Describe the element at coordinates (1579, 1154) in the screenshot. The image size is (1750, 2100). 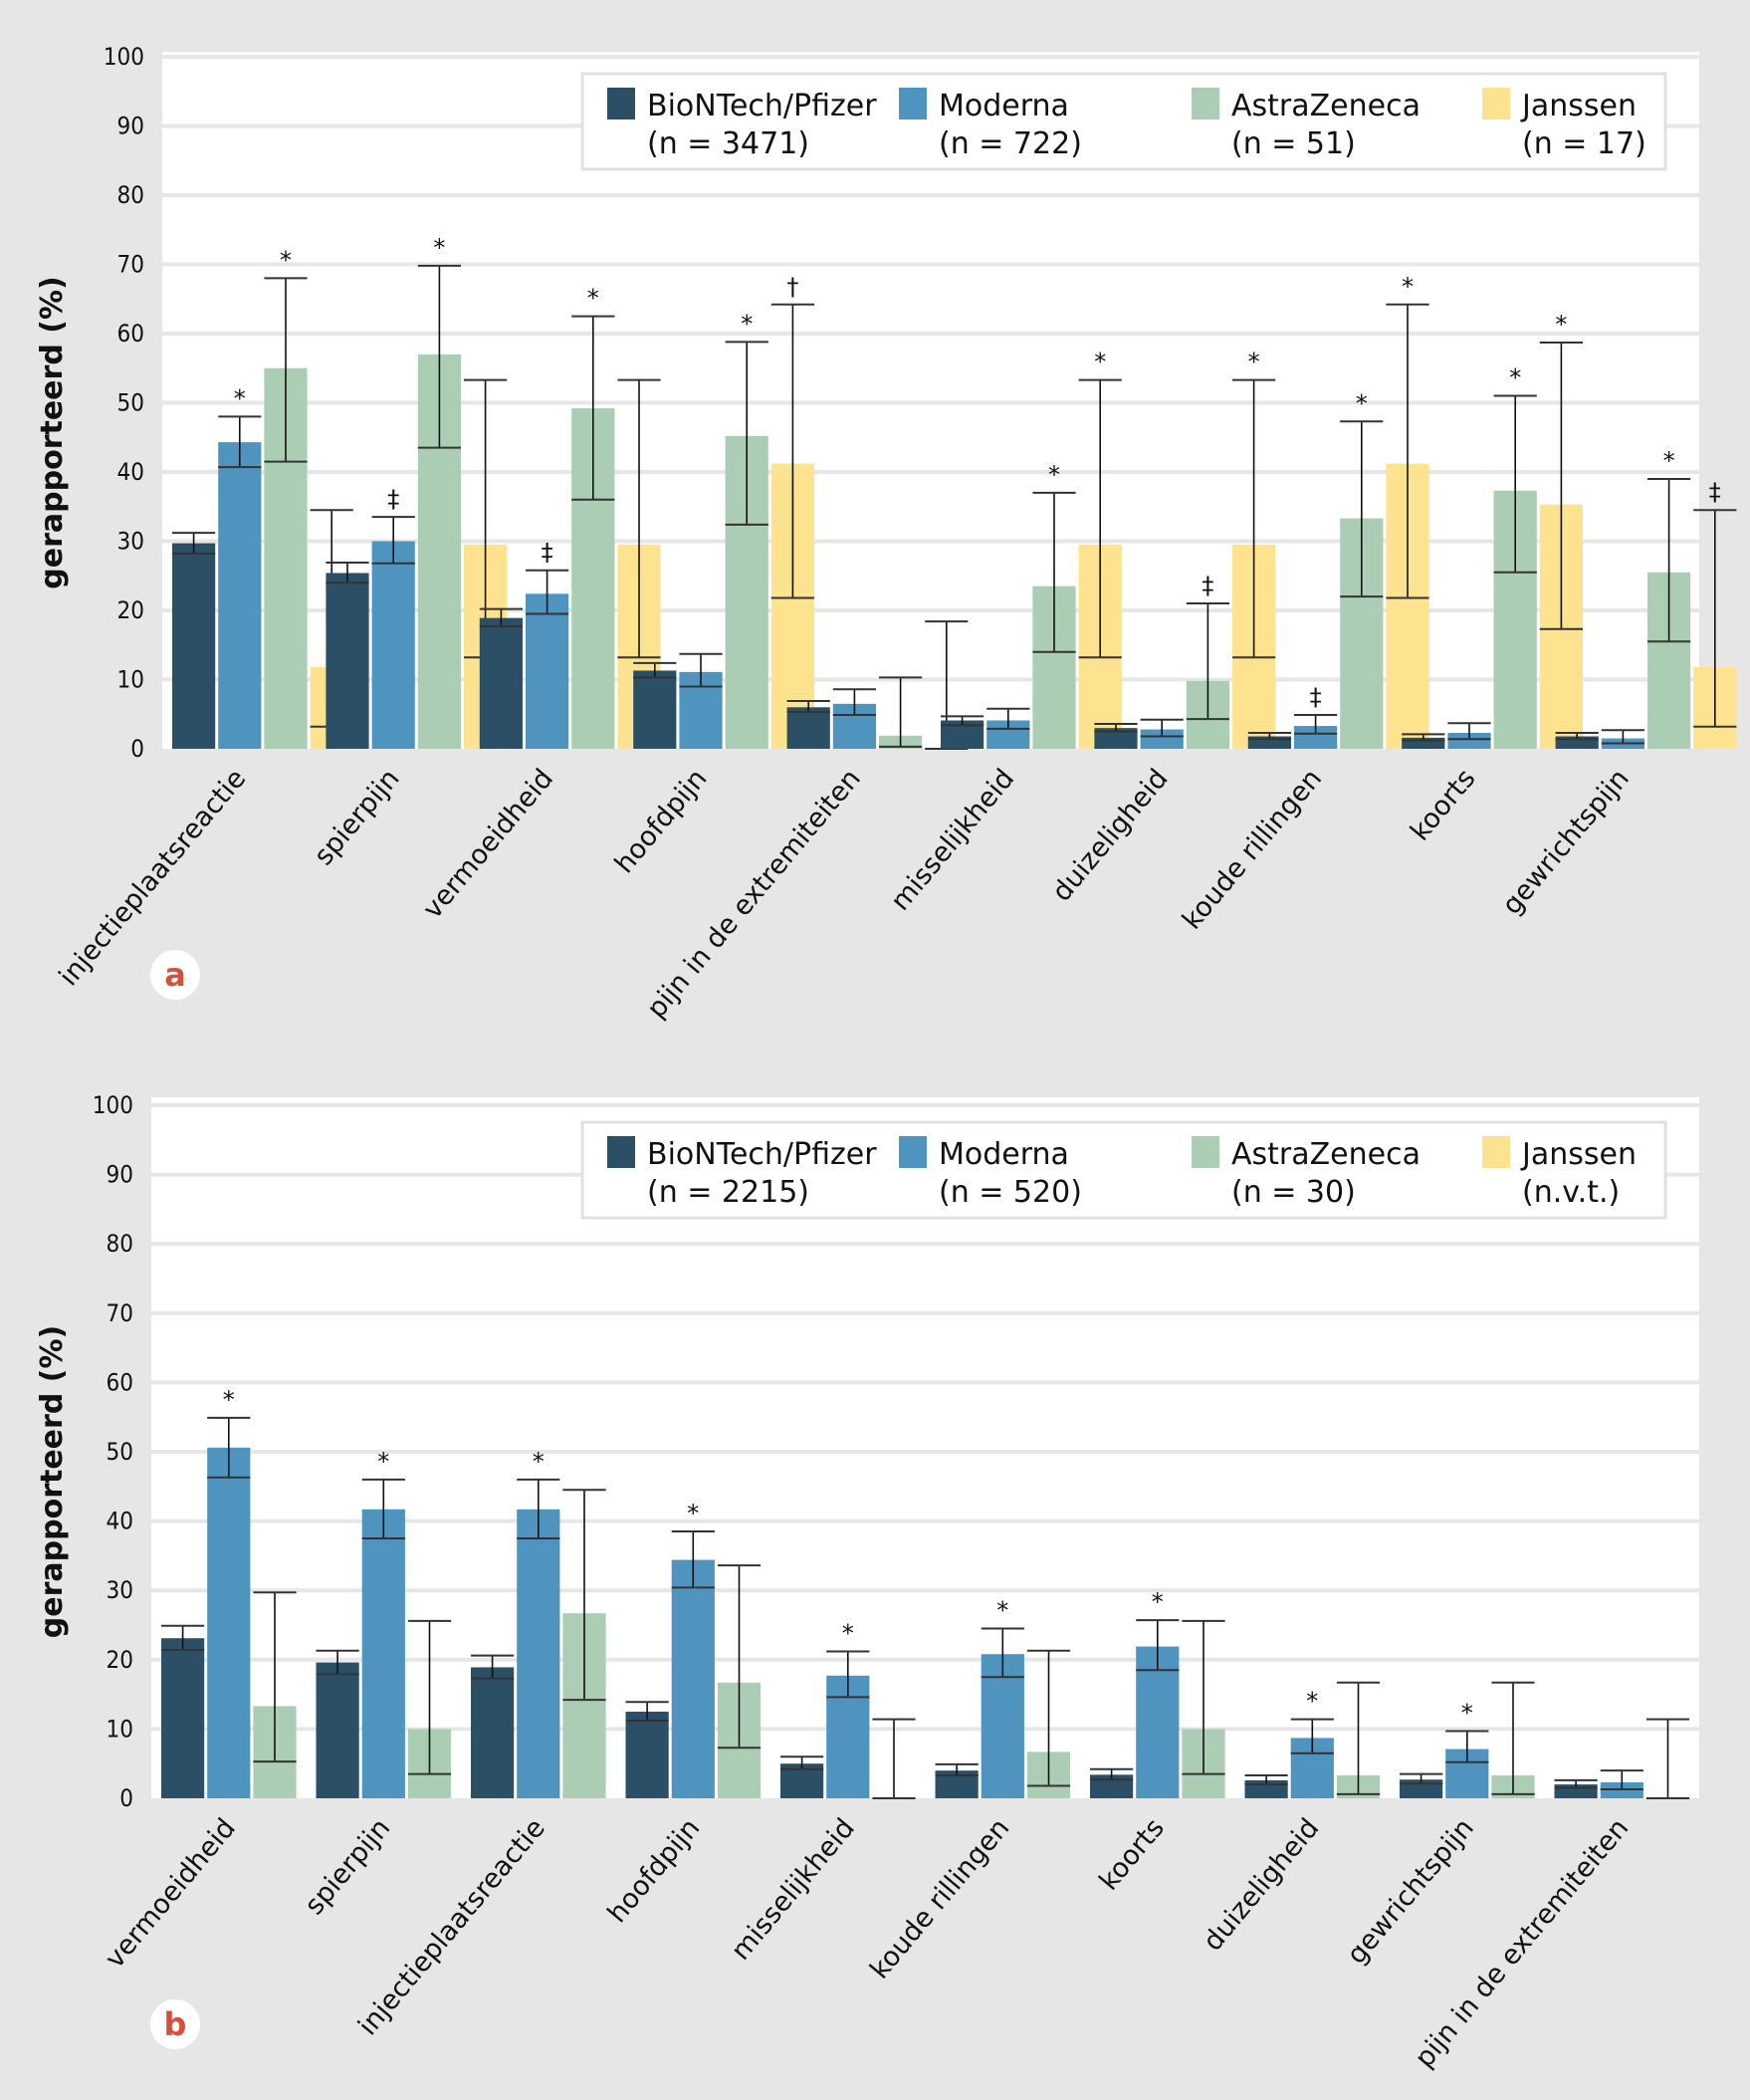
I see `legend-label: Janssen` at that location.